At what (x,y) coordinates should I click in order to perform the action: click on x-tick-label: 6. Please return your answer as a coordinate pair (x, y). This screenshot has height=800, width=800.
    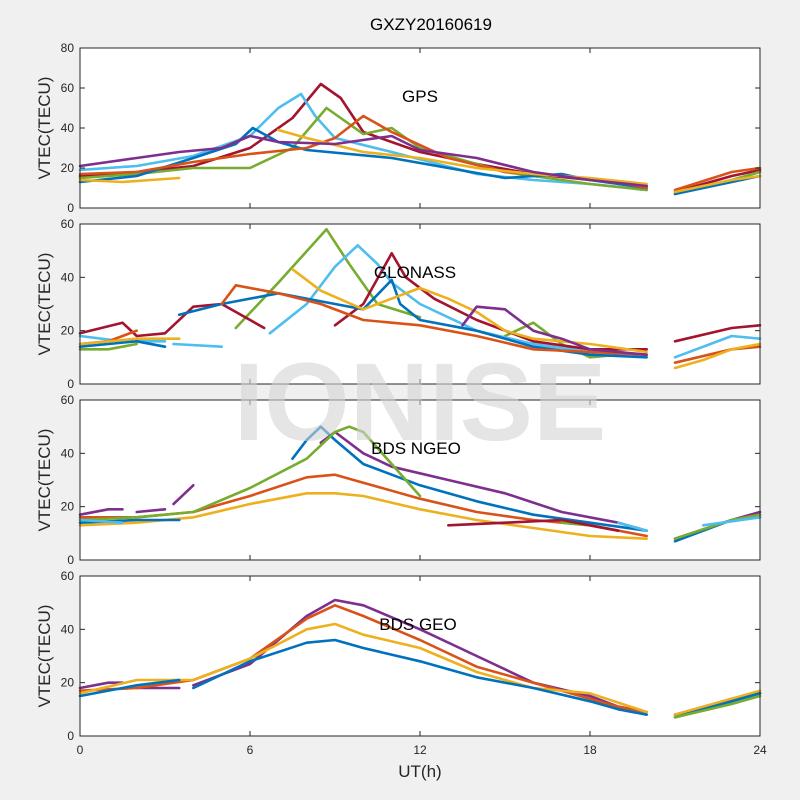
    Looking at the image, I should click on (250, 750).